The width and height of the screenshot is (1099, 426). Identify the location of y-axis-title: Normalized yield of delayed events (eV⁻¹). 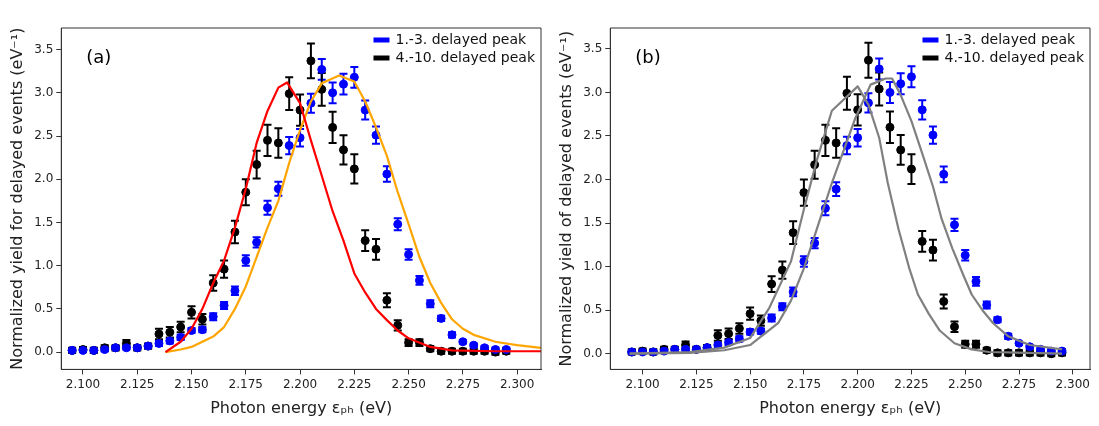
(565, 198).